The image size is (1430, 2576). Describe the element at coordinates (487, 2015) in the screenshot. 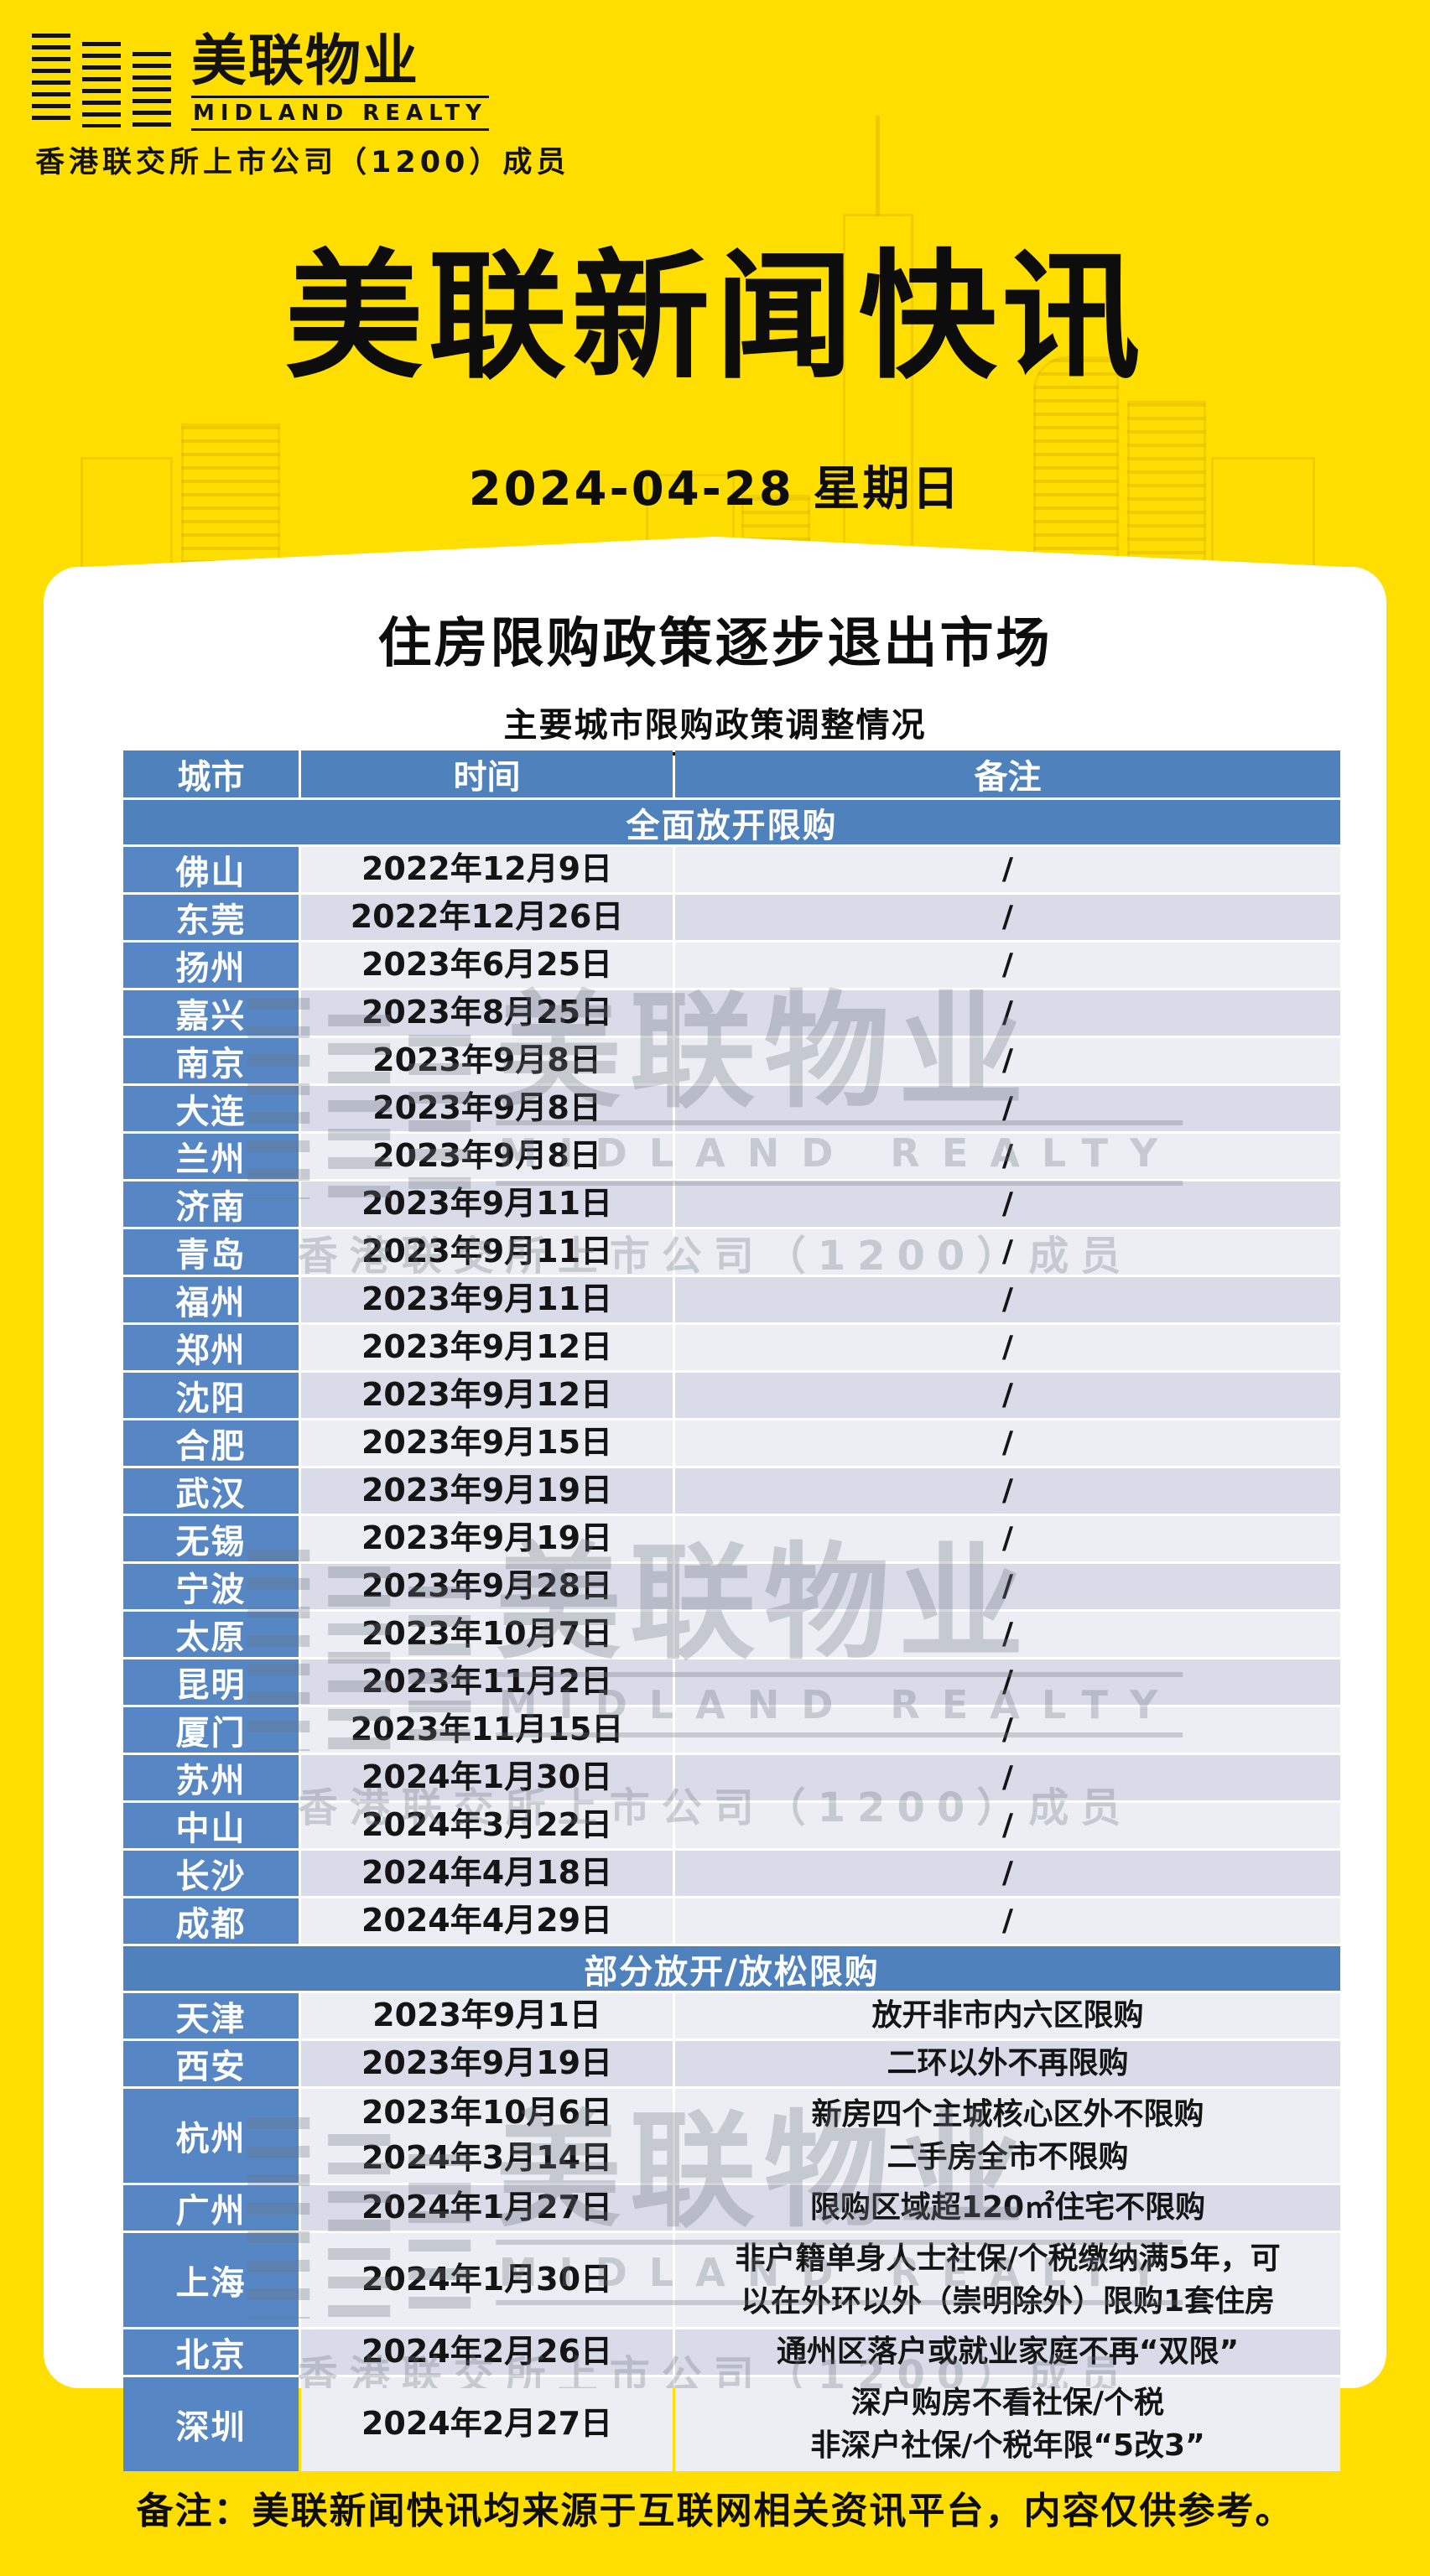

I see `time-cell: 2023年9月1日` at that location.